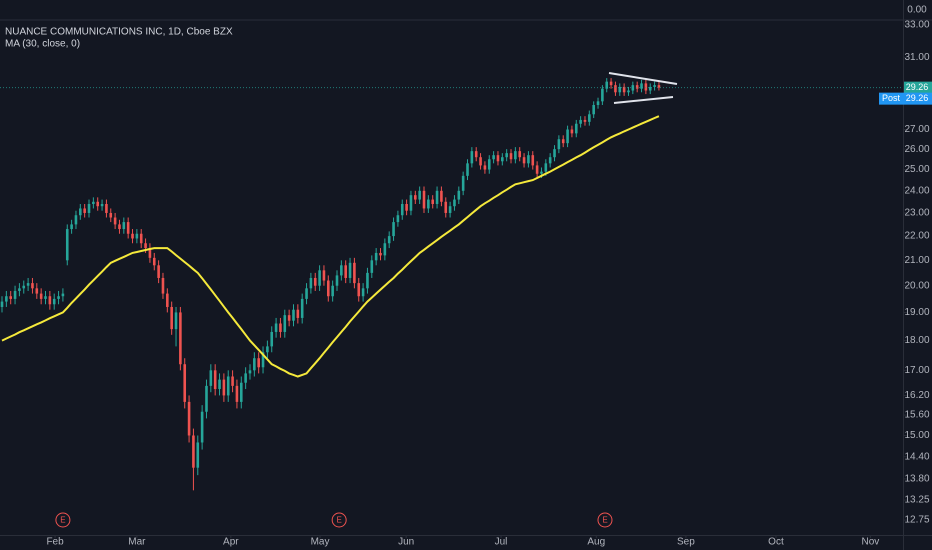  I want to click on y-tick-label: 25.00, so click(916, 169).